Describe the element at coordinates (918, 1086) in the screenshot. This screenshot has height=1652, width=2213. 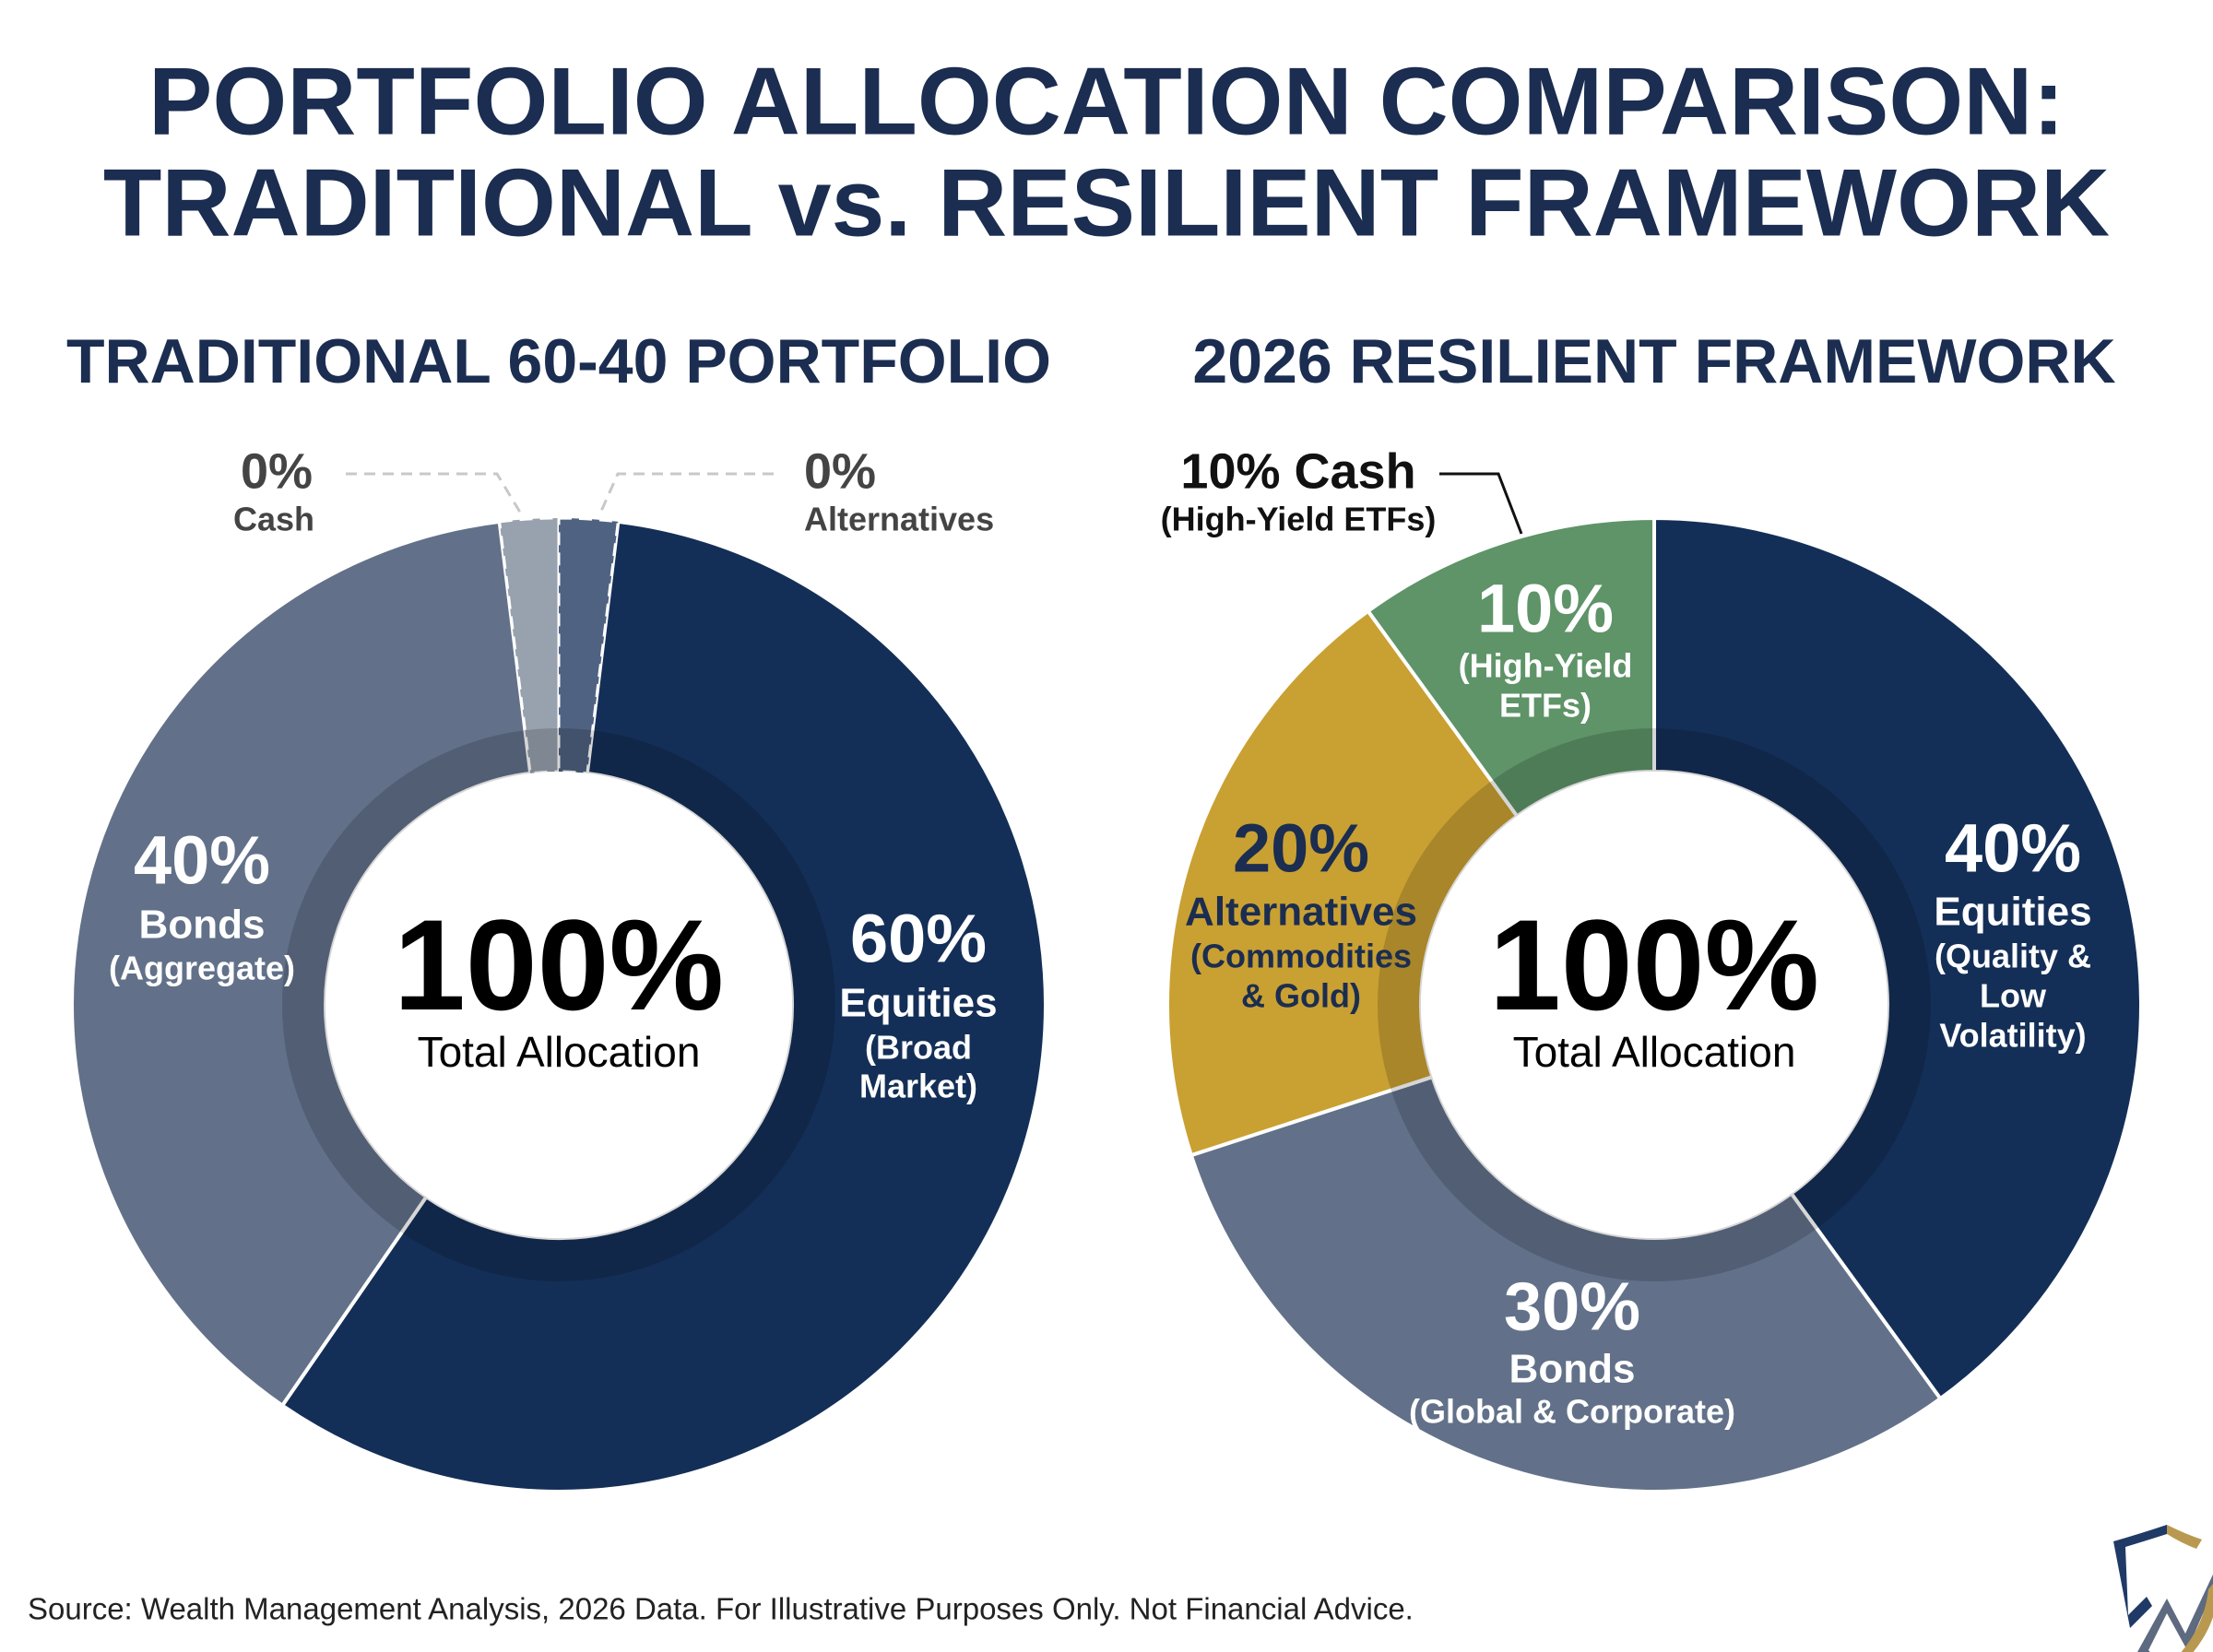
I see `left-equities-detail-2: Market)` at that location.